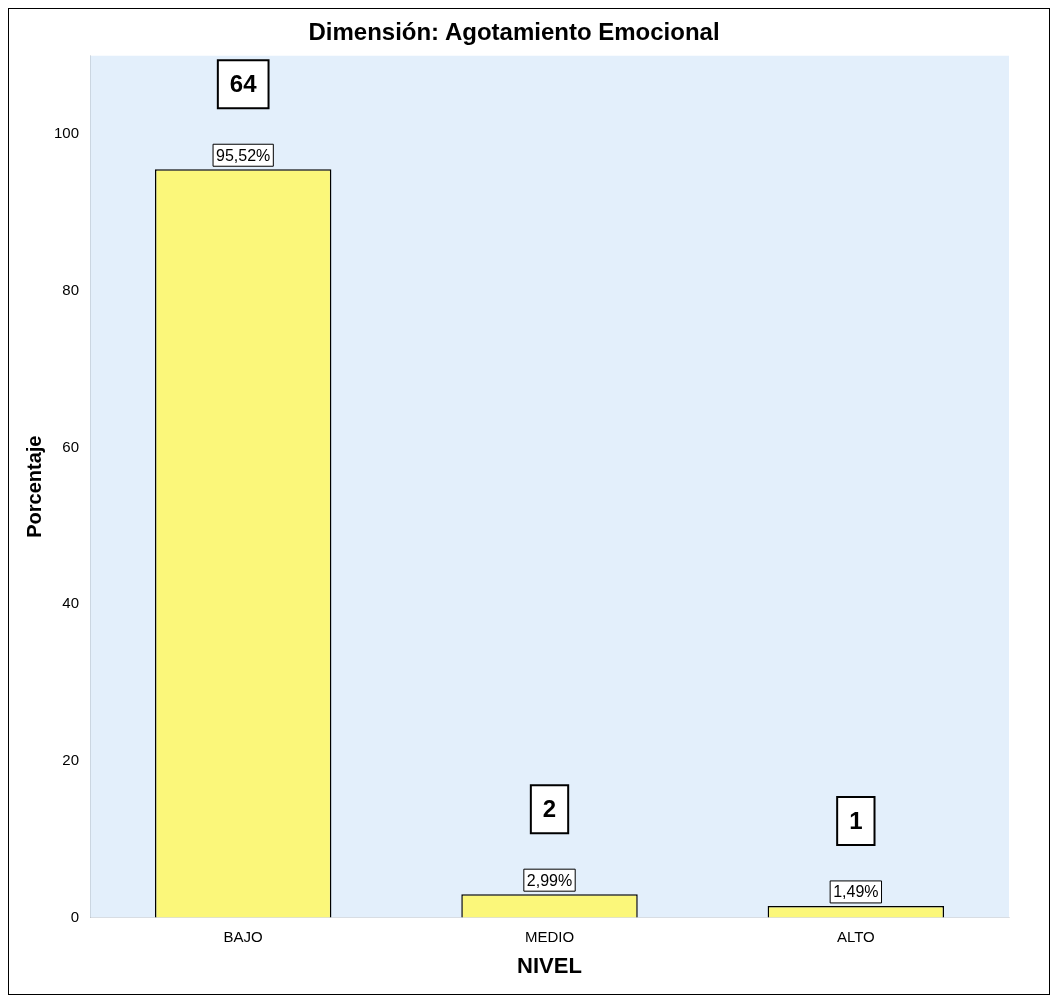  What do you see at coordinates (549, 965) in the screenshot?
I see `x-axis-title: NIVEL` at bounding box center [549, 965].